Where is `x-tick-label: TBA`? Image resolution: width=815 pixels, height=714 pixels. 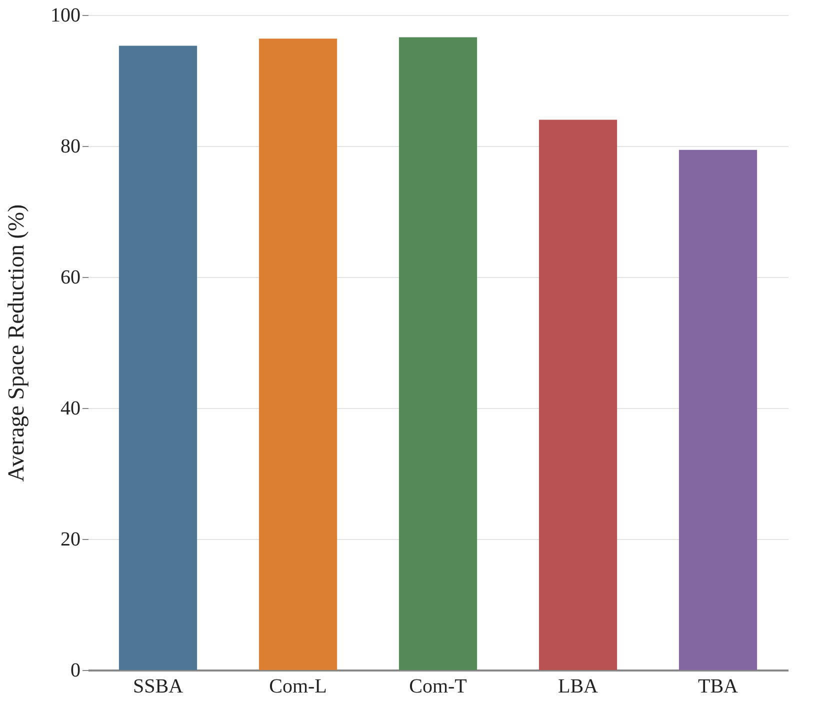
x-tick-label: TBA is located at coordinates (718, 687).